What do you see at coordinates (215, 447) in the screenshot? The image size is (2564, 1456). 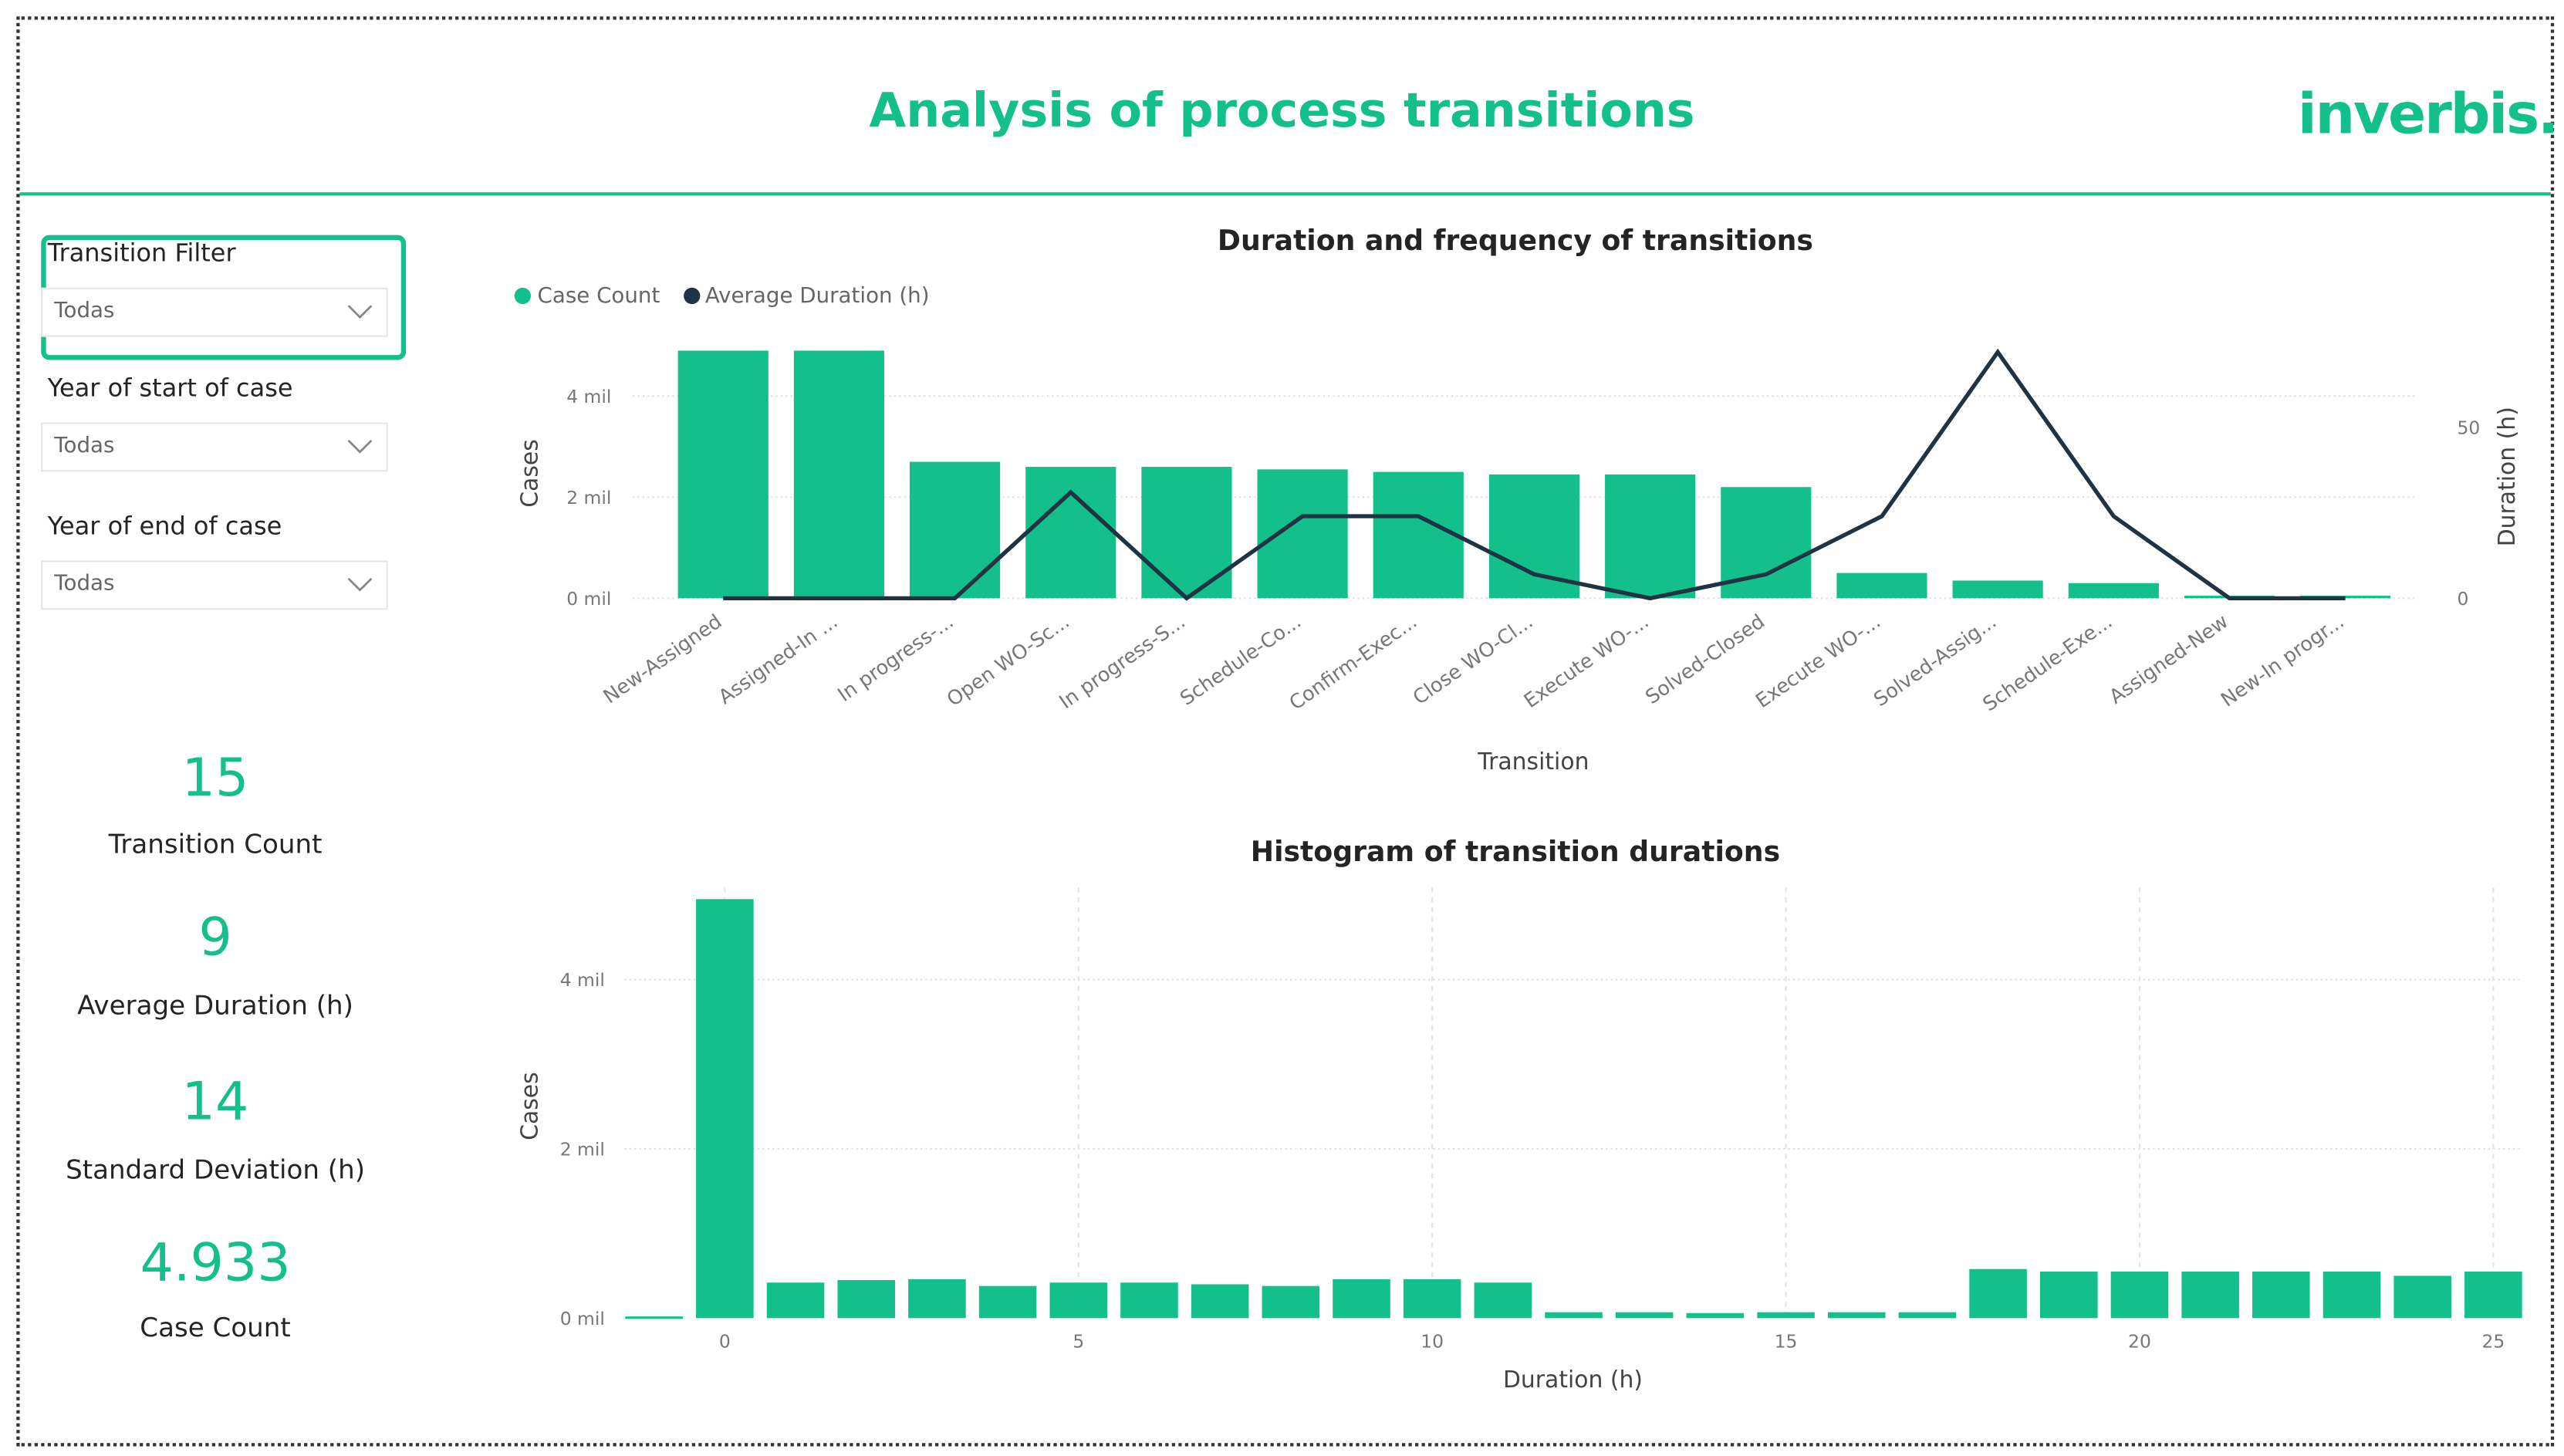 I see `year-start-dropdown: Todas` at bounding box center [215, 447].